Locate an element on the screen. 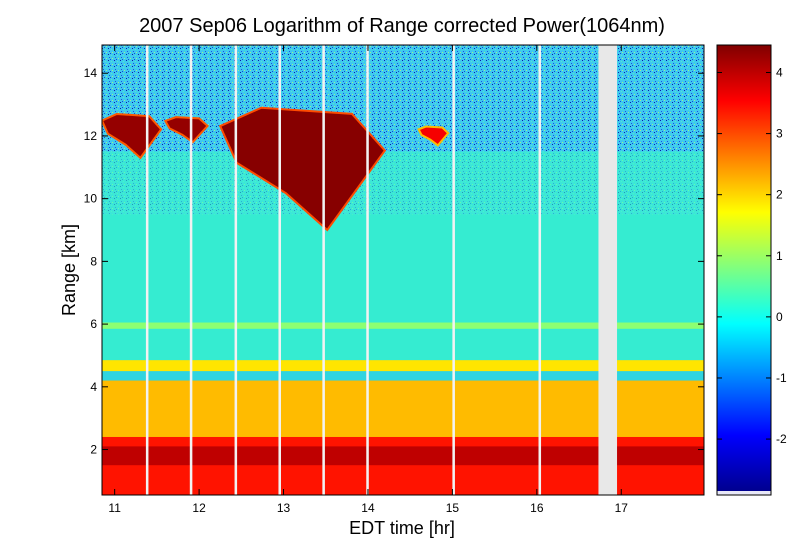 This screenshot has height=557, width=794. colorbar-tick-label: 3 is located at coordinates (779, 134).